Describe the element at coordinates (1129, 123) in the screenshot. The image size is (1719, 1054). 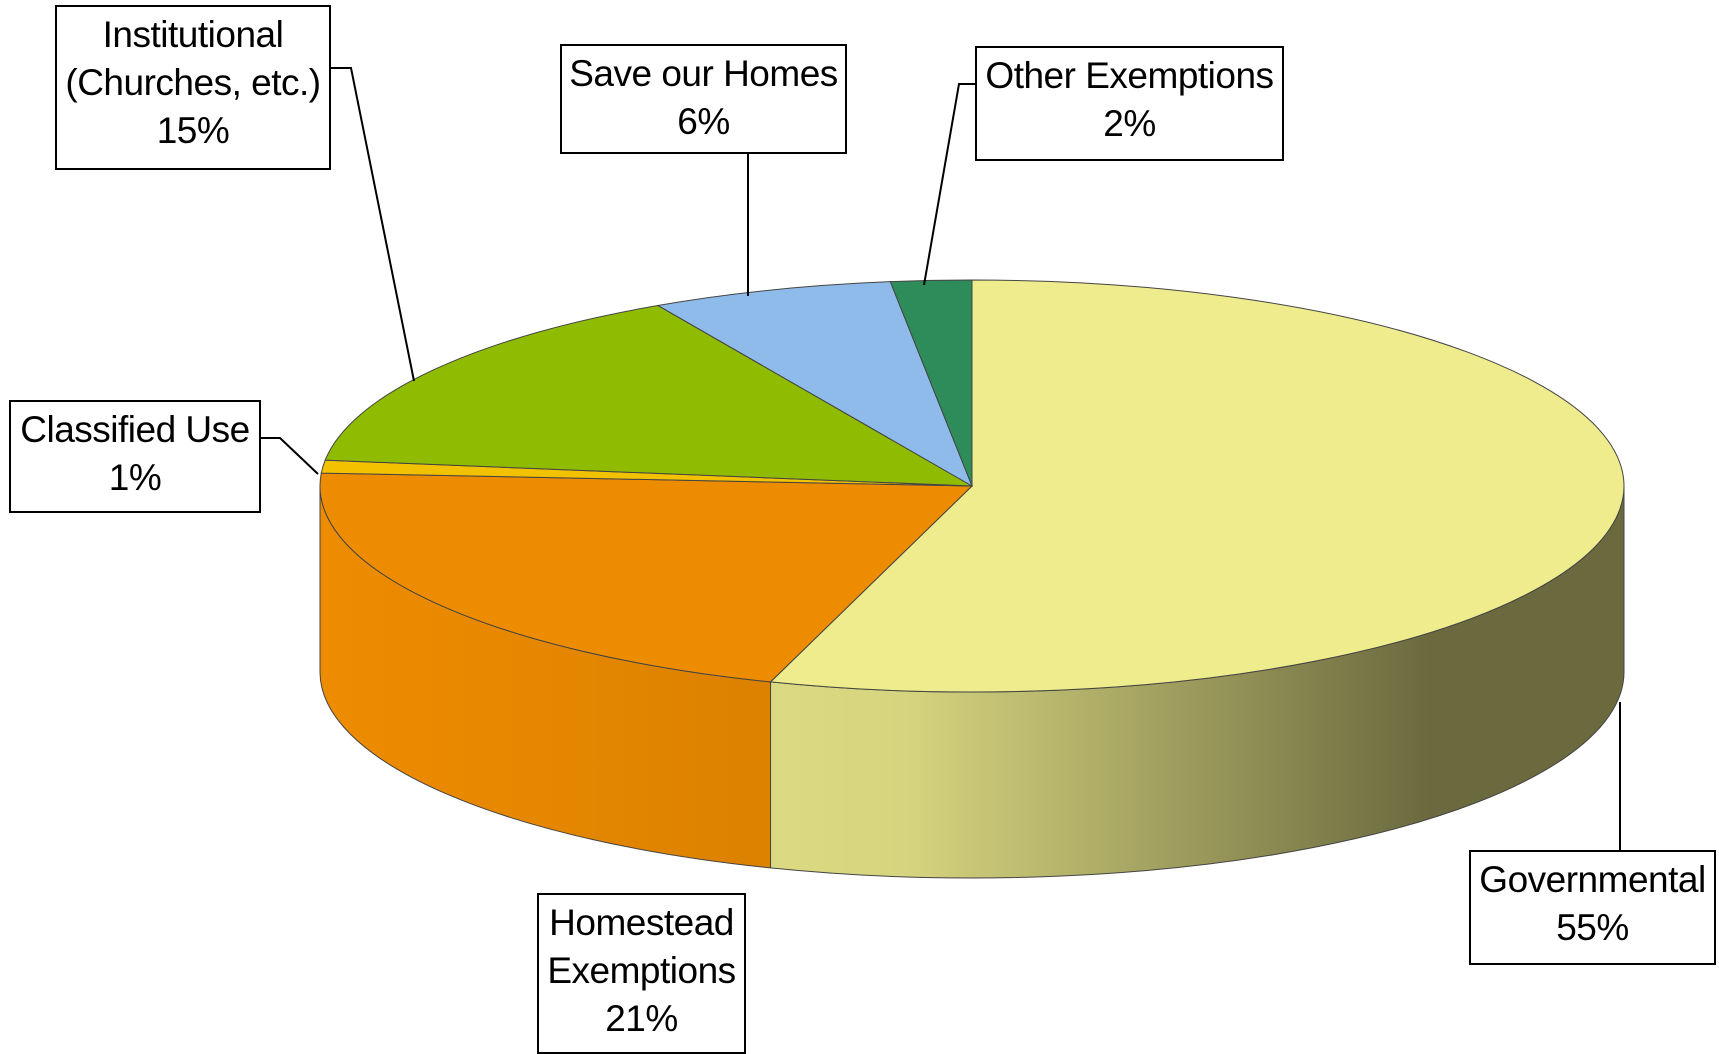
I see `value-label: 2%` at that location.